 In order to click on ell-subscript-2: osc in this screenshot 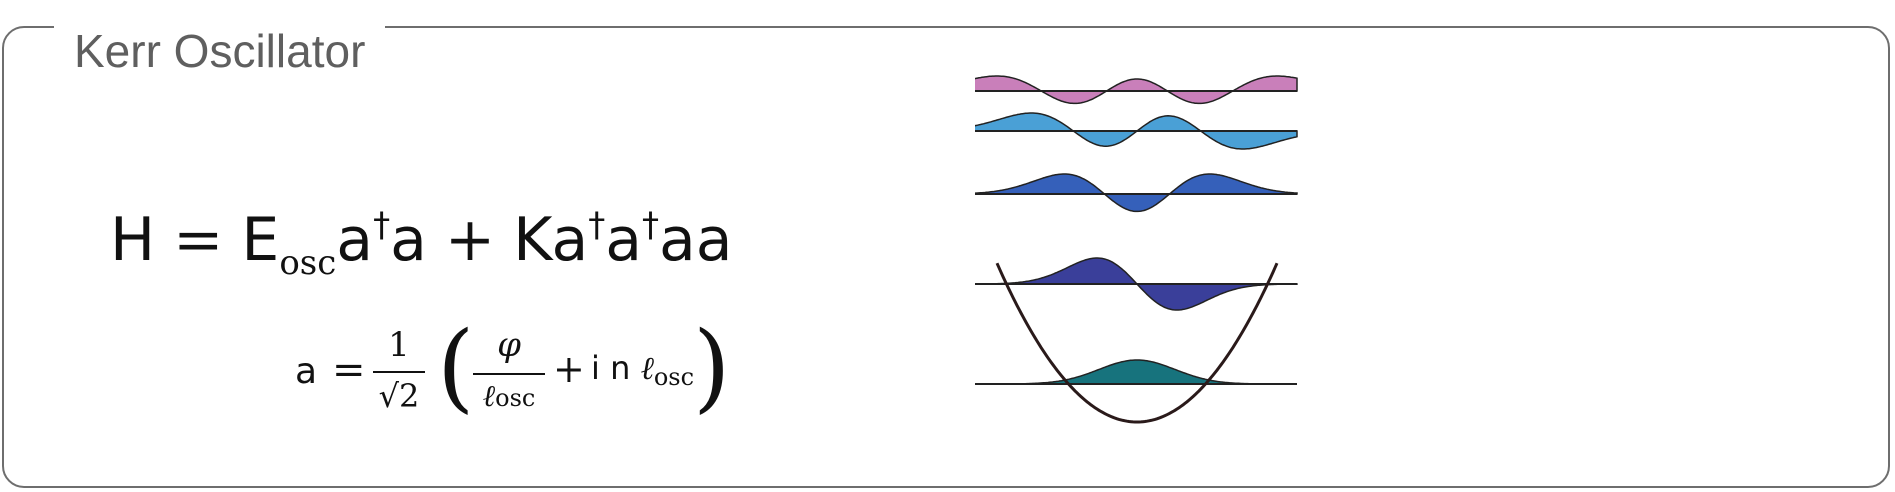, I will do `click(674, 377)`.